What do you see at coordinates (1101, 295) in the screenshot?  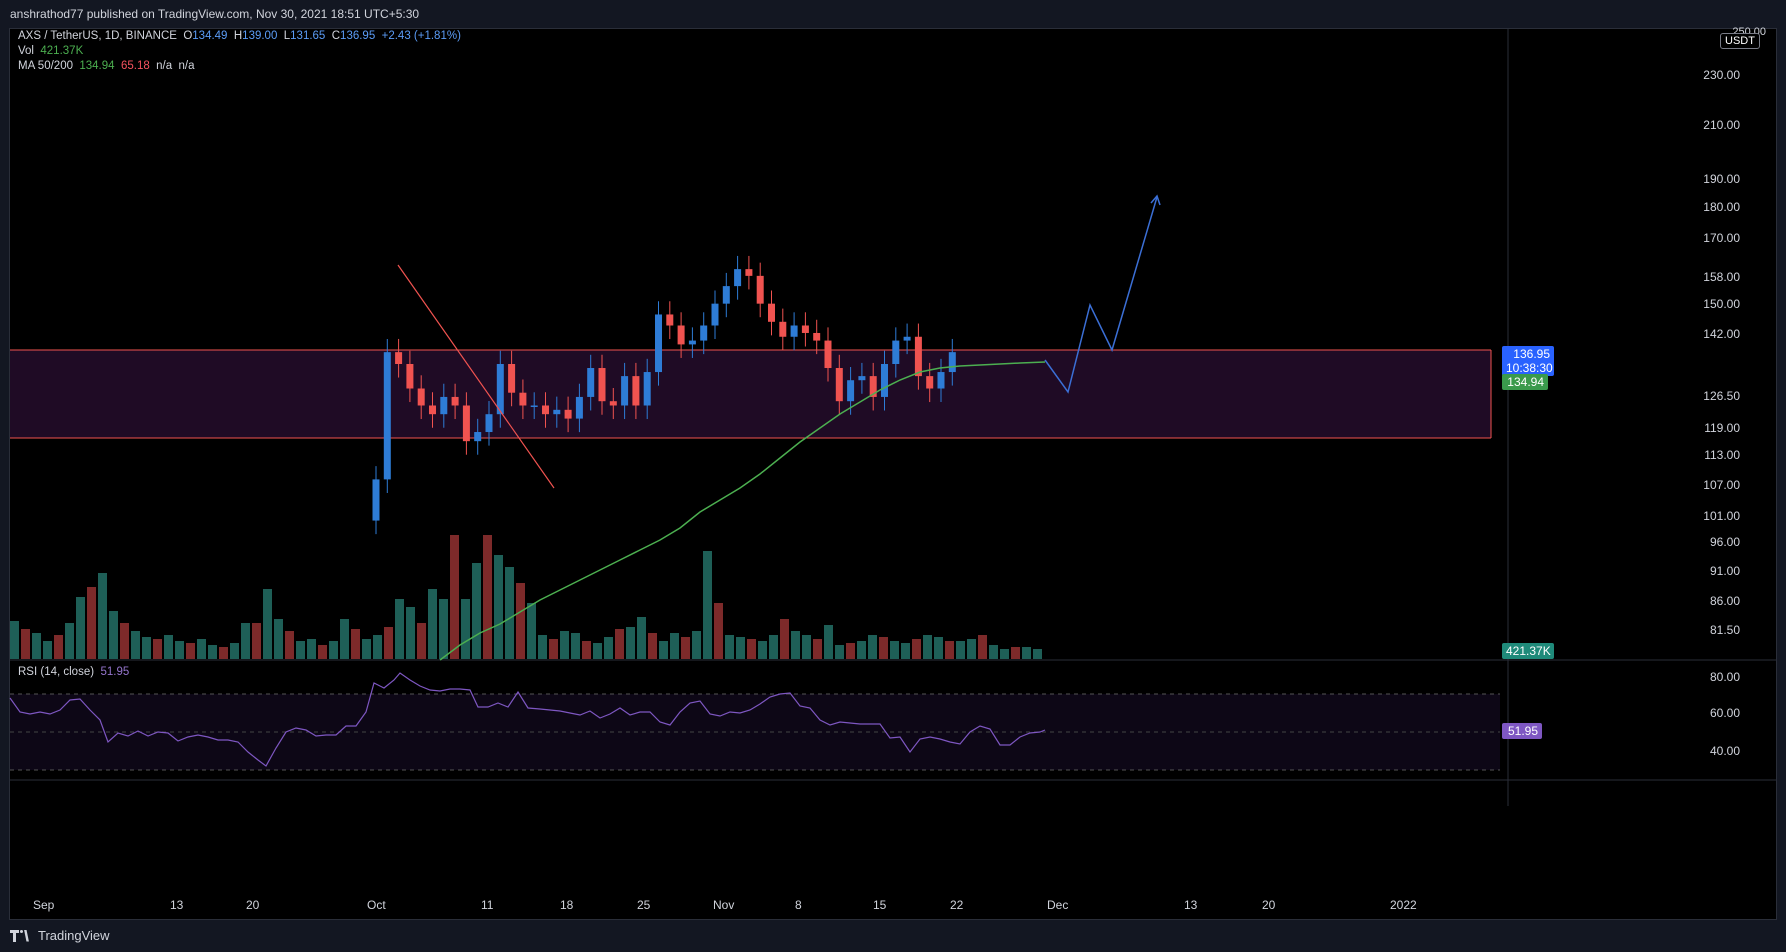 I see `projection-path` at bounding box center [1101, 295].